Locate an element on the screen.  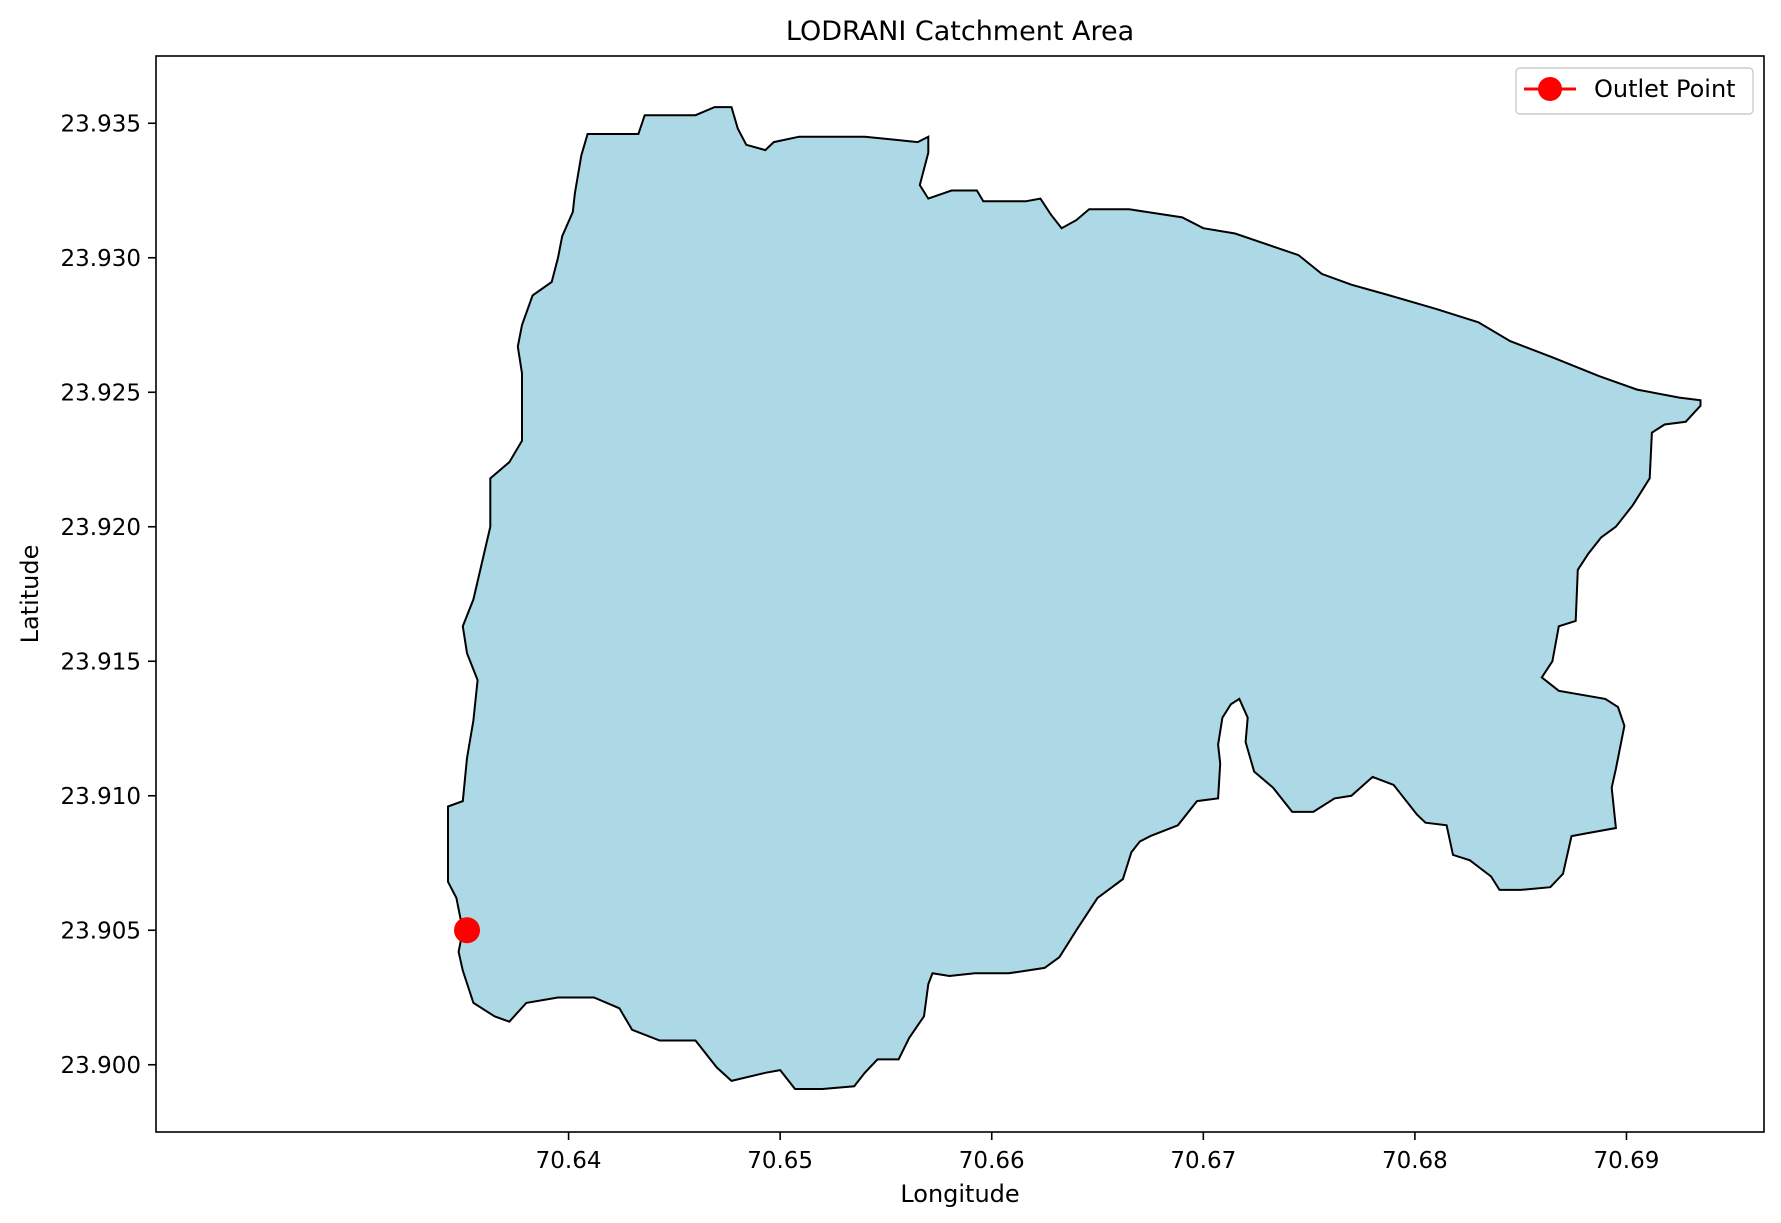
legend: Outlet Point is located at coordinates (1634, 91).